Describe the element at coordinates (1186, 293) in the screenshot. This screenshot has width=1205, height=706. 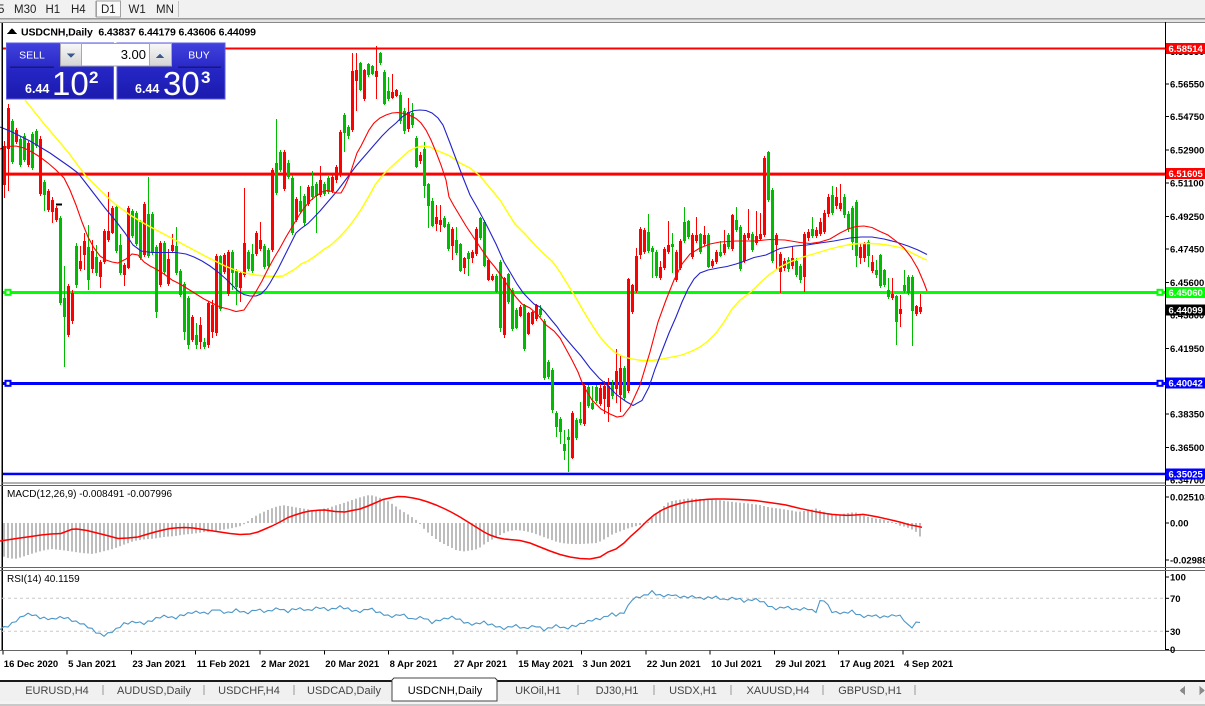
I see `svg-text: 6.45060` at that location.